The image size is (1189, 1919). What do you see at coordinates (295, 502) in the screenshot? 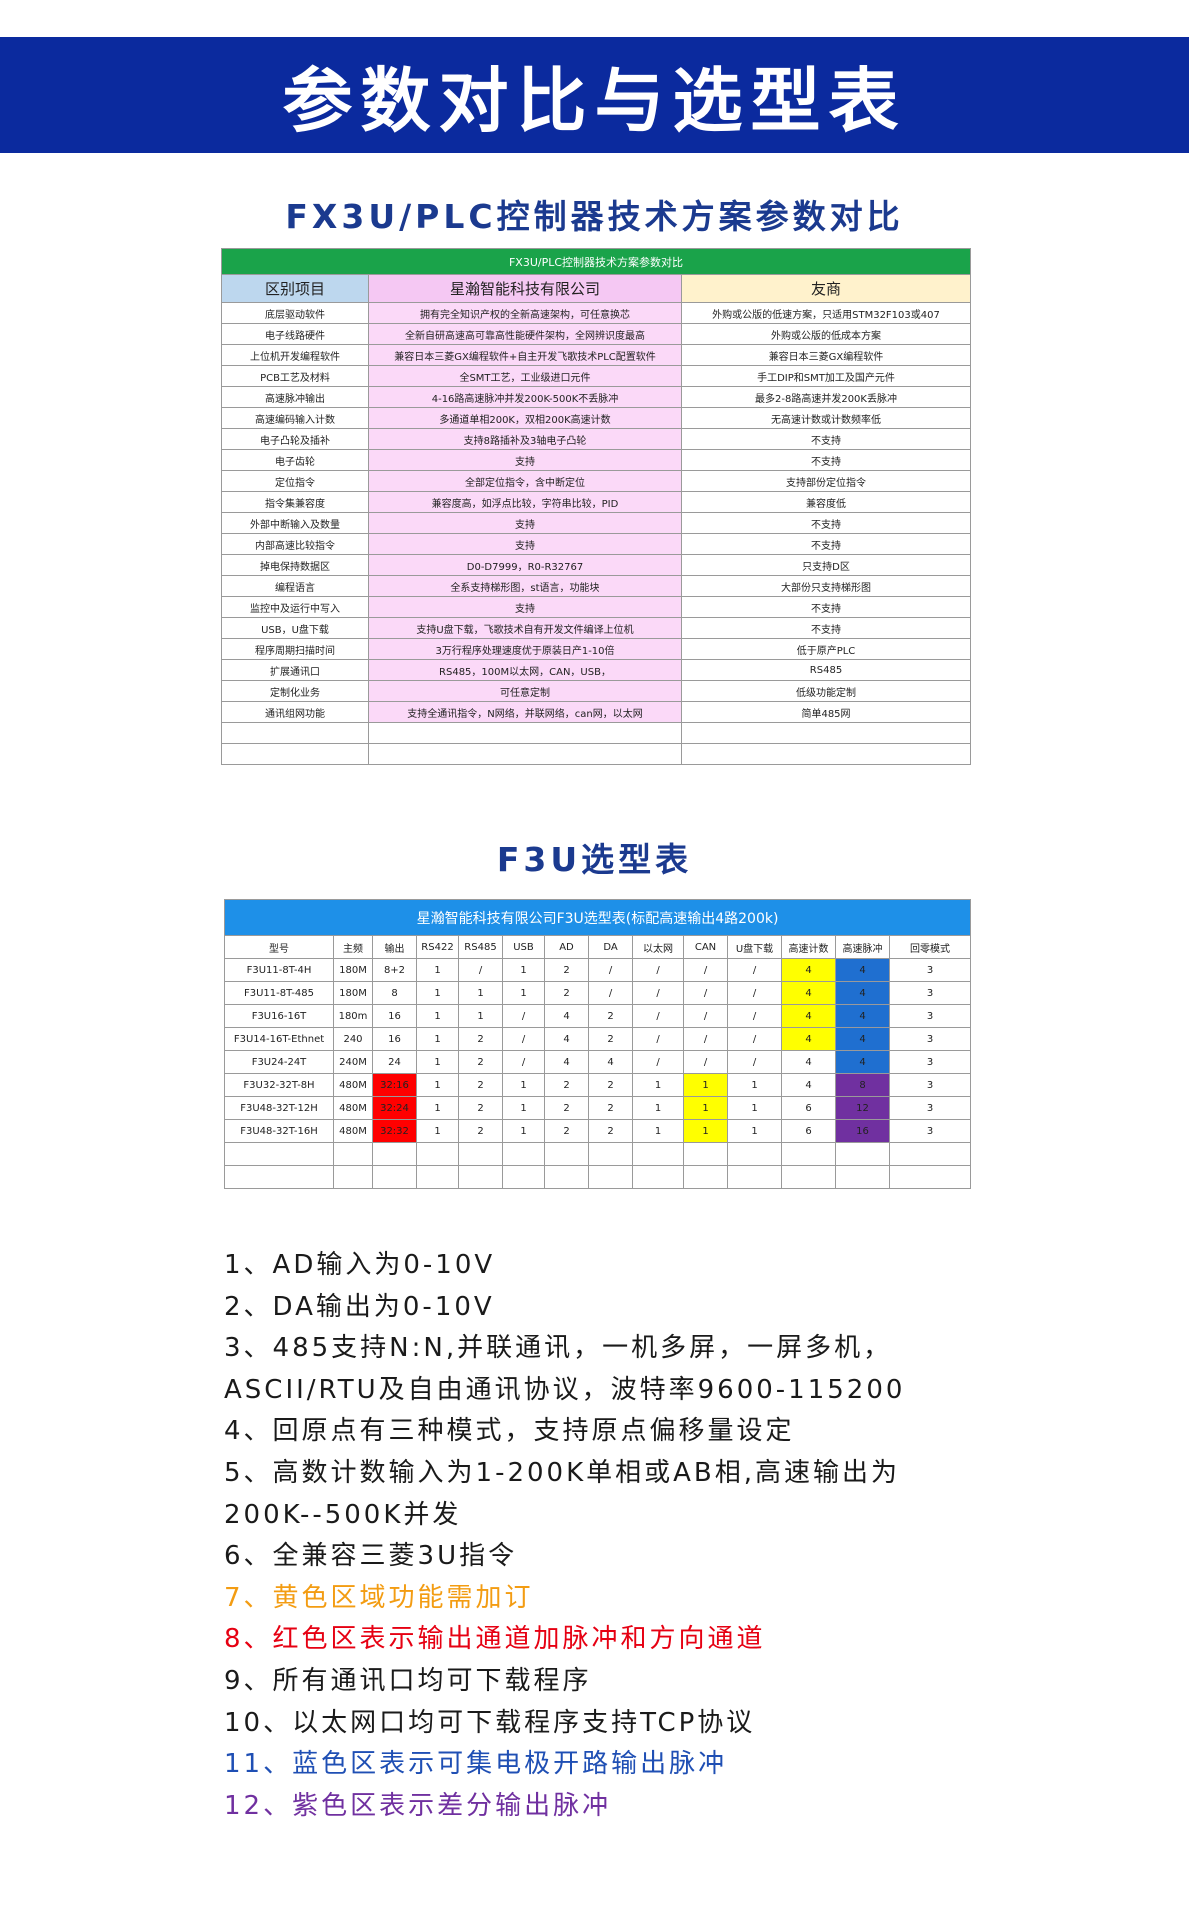
I see `table-cell: 指令集兼容度` at bounding box center [295, 502].